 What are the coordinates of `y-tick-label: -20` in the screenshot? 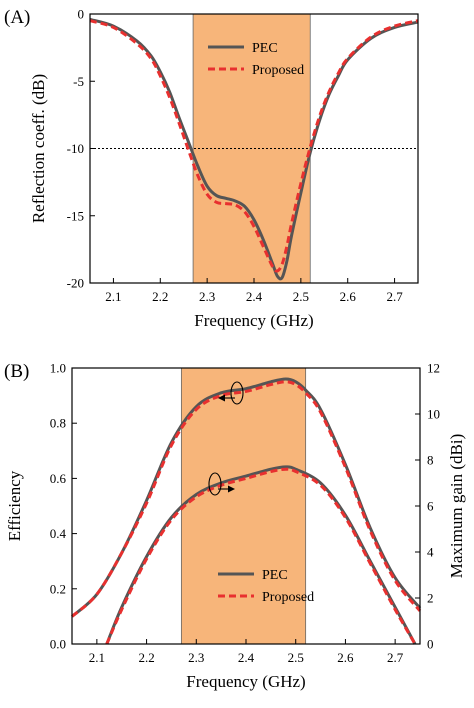 It's located at (75, 283).